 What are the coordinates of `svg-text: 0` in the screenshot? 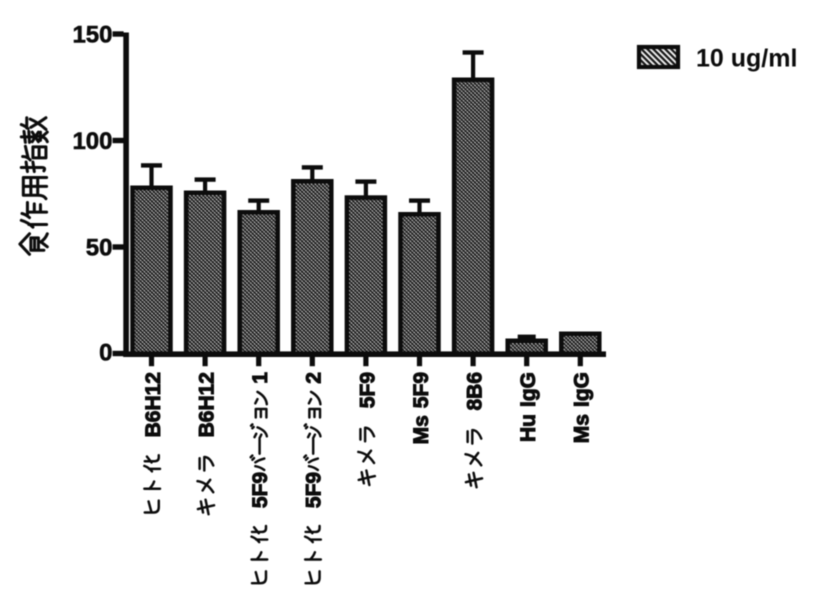 It's located at (105, 352).